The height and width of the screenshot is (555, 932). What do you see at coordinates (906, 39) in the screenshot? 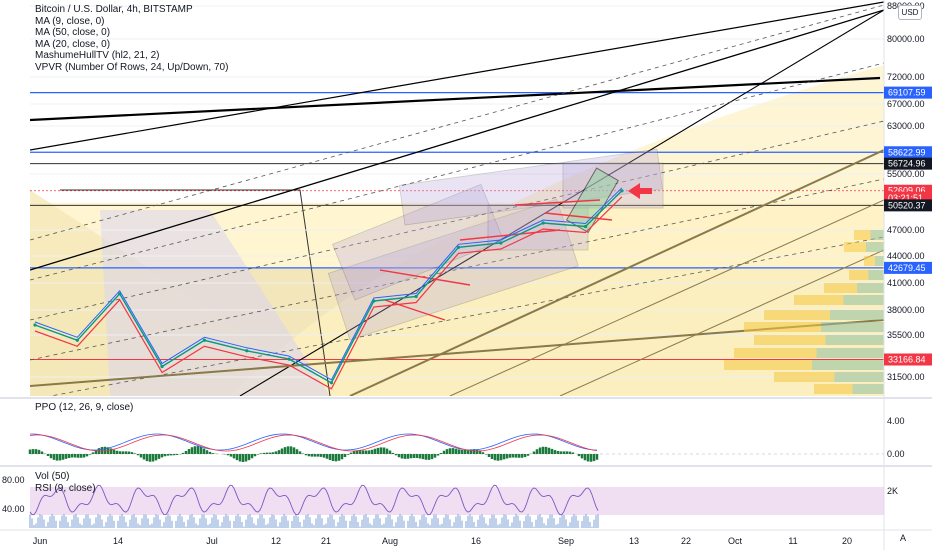
I see `y-tick-1: 80000.00` at bounding box center [906, 39].